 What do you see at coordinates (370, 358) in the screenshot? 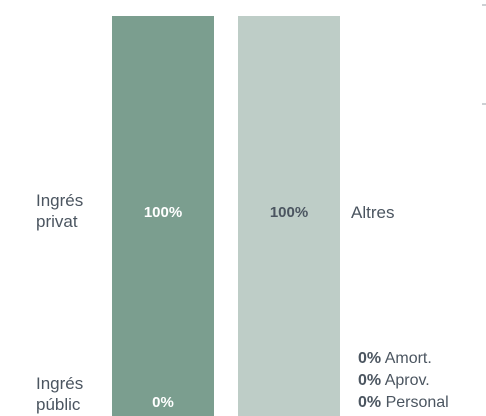
I see `amort-pct: 0%` at bounding box center [370, 358].